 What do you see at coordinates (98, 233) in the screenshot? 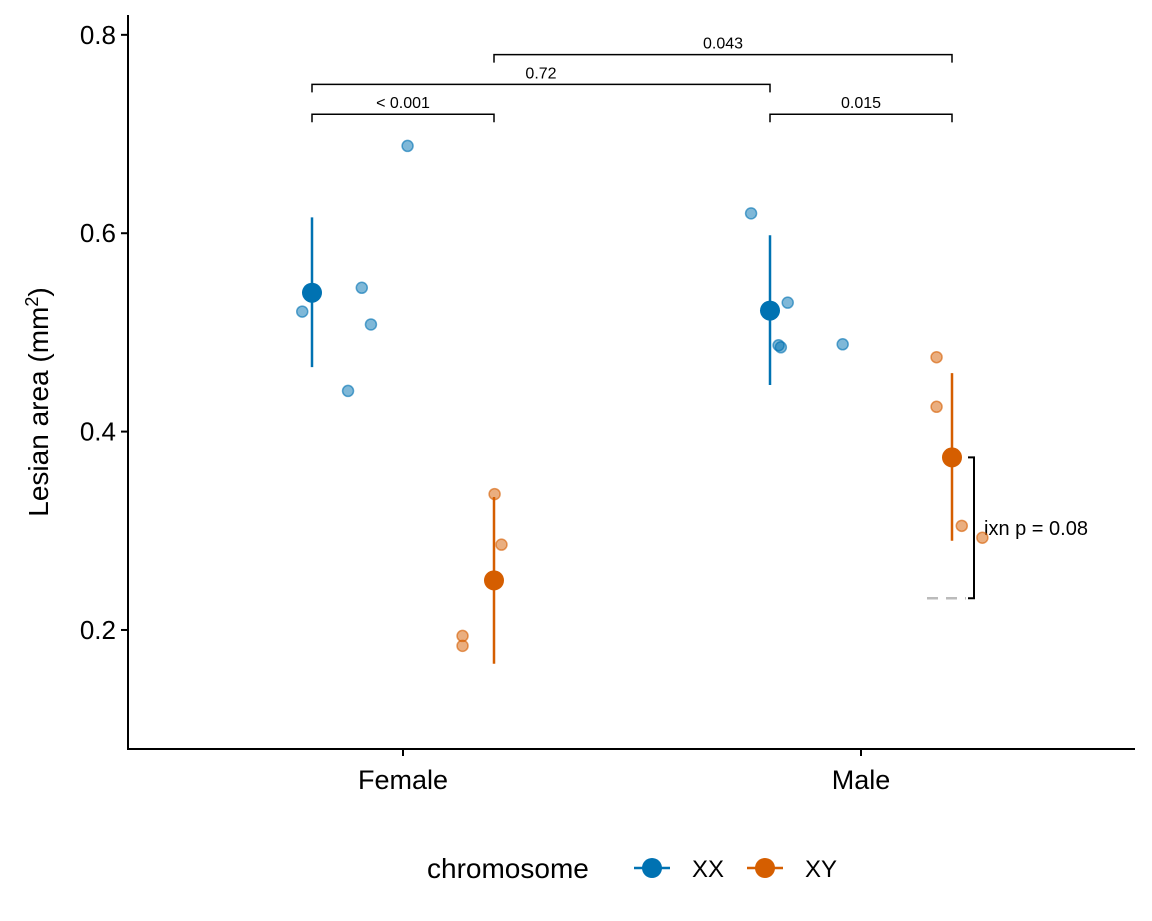
I see `y-tick-label: 0.6` at bounding box center [98, 233].